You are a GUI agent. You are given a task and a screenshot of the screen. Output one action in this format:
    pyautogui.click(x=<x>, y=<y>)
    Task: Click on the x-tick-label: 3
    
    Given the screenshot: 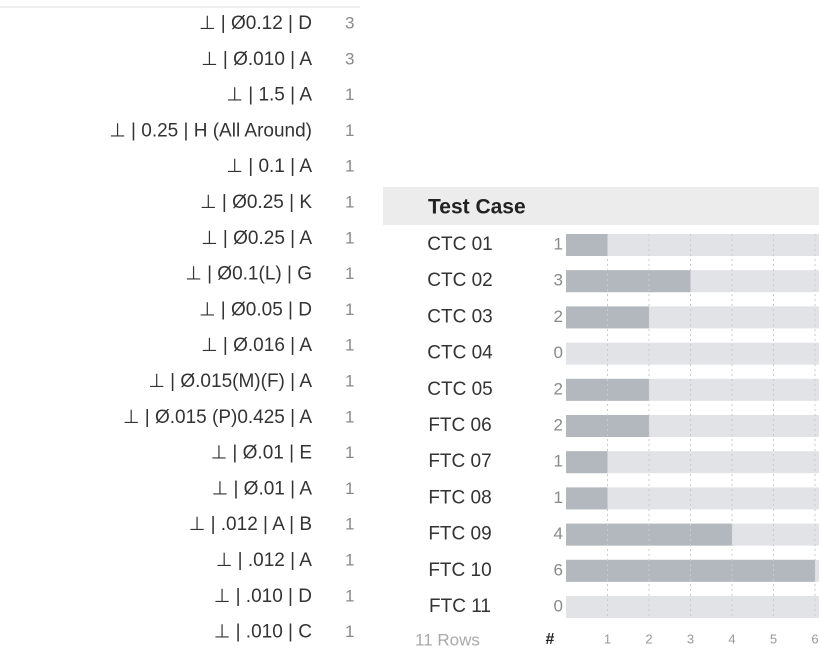 What is the action you would take?
    pyautogui.click(x=690, y=638)
    